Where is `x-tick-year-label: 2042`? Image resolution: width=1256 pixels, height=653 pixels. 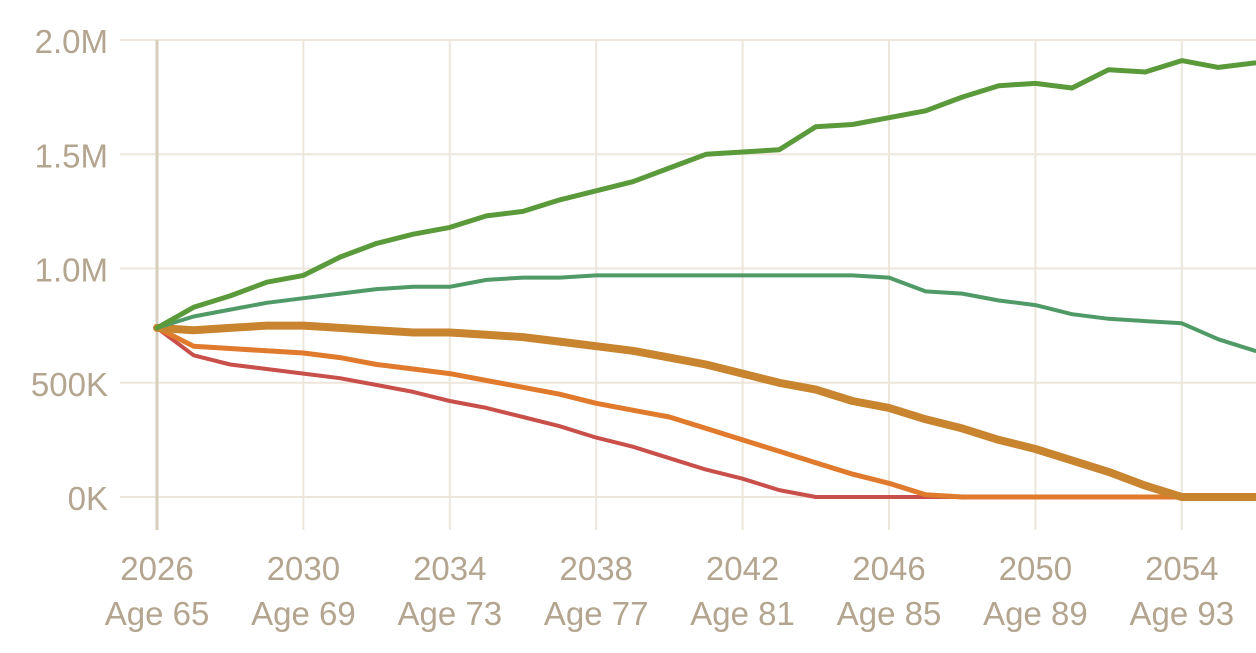 x-tick-year-label: 2042 is located at coordinates (742, 568).